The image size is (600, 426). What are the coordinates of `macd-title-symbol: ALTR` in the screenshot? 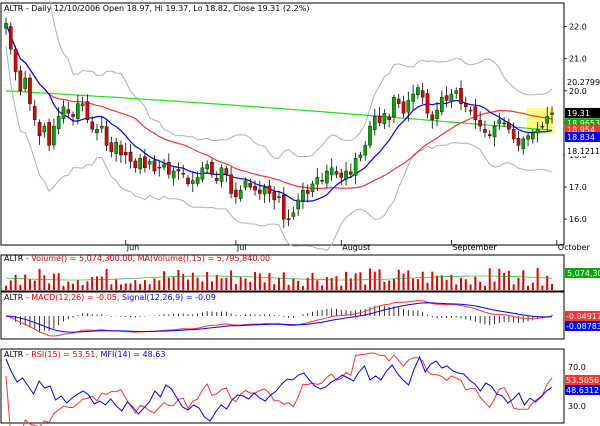 It's located at (14, 297).